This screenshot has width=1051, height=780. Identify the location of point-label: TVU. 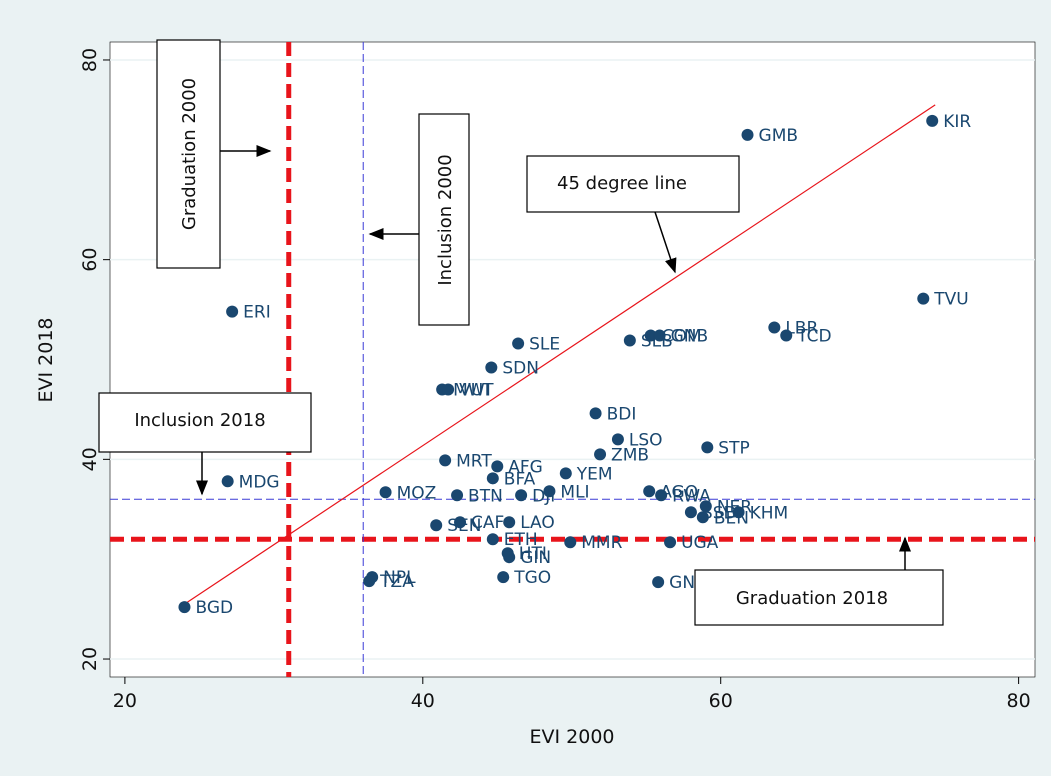
(950, 300).